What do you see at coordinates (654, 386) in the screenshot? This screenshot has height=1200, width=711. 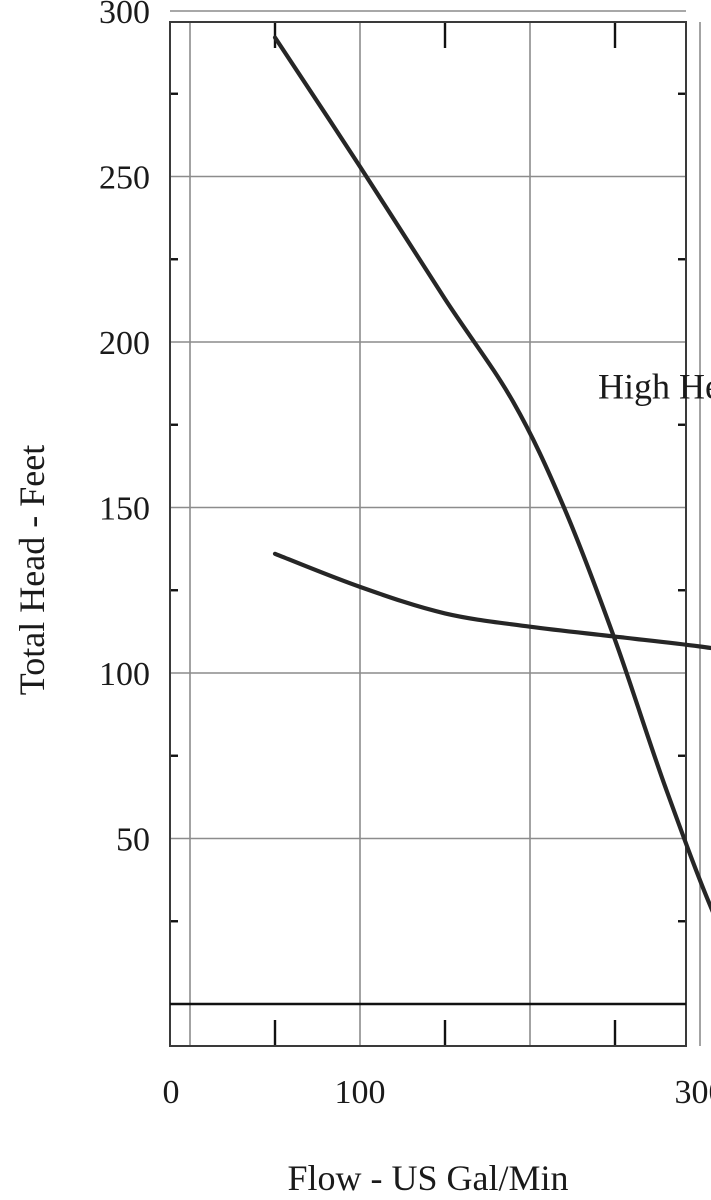 I see `high-head-label: High Head` at bounding box center [654, 386].